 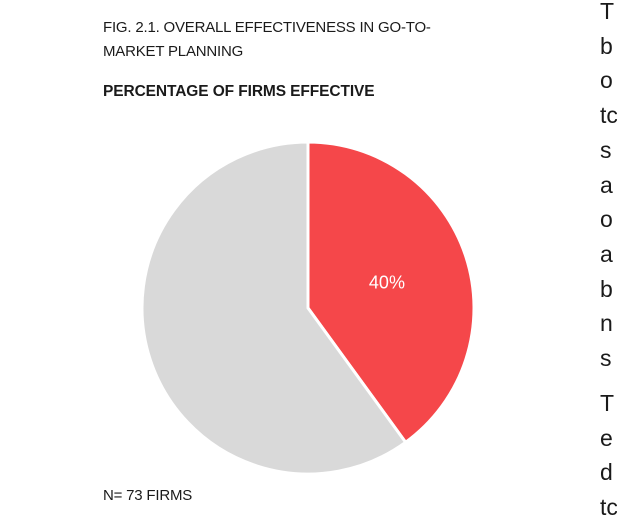 I want to click on paragraph-1-line: T, so click(x=607, y=12).